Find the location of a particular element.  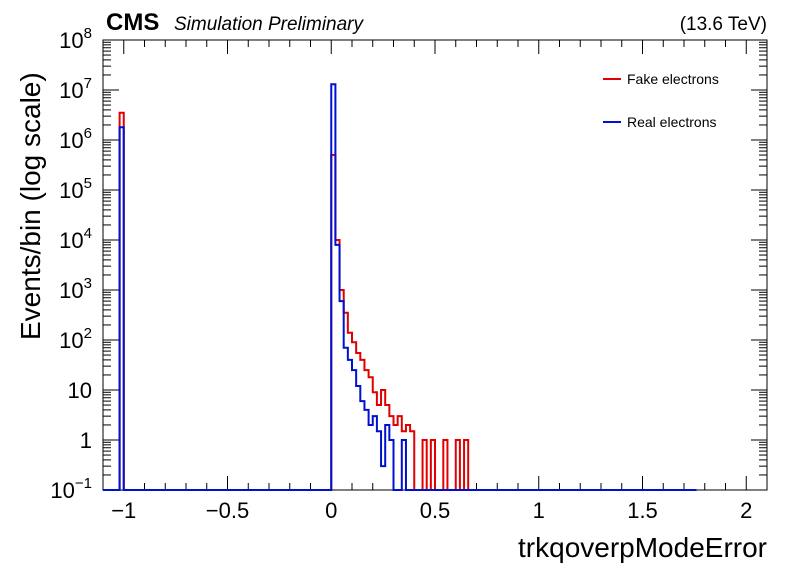

energy-label: (13.6 TeV) is located at coordinates (723, 24).